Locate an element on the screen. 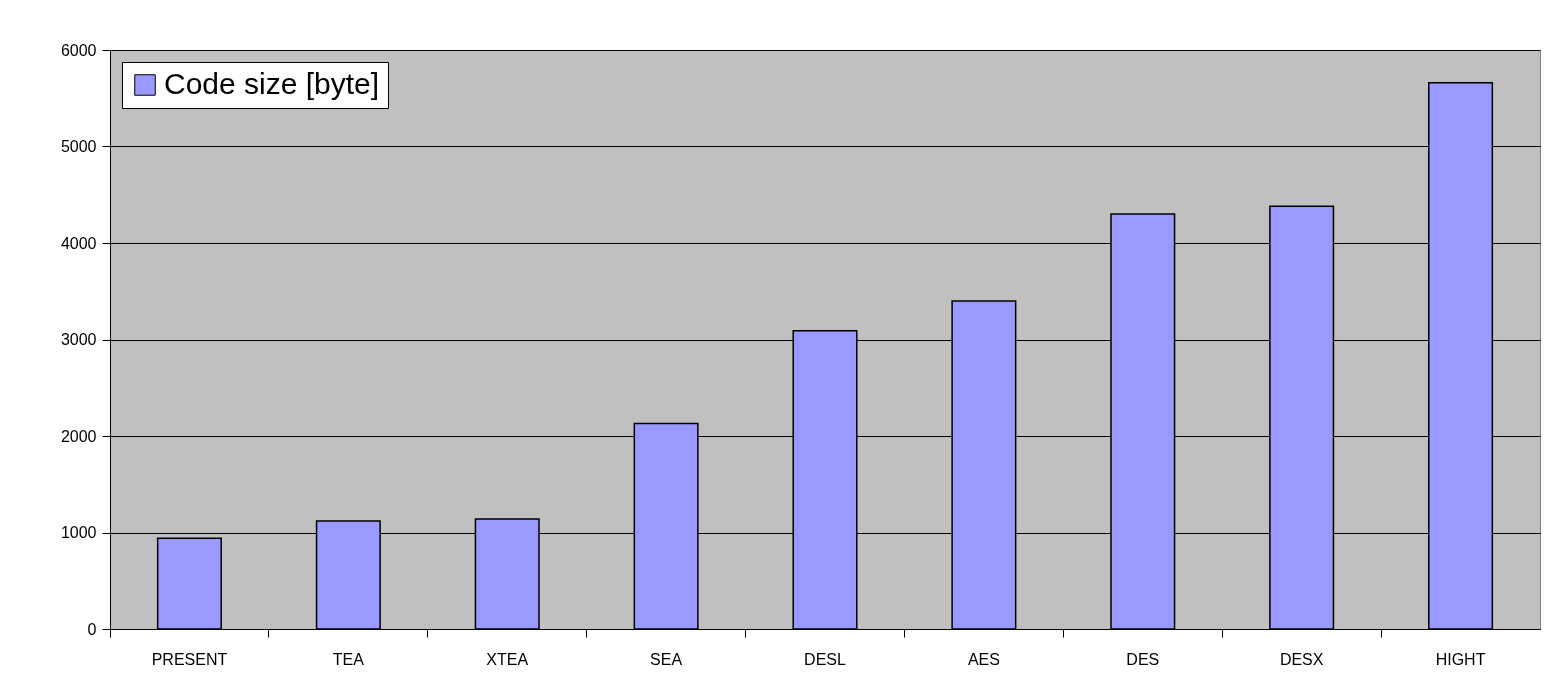  y-tick-label: 4000 is located at coordinates (78, 243).